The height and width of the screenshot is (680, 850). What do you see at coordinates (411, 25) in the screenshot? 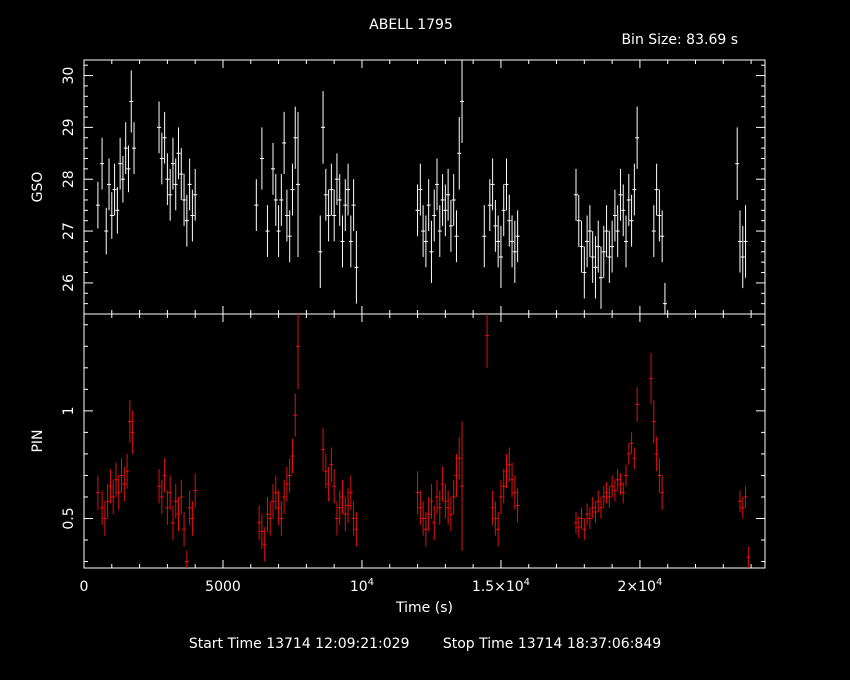
I see `chart-title: ABELL 1795` at bounding box center [411, 25].